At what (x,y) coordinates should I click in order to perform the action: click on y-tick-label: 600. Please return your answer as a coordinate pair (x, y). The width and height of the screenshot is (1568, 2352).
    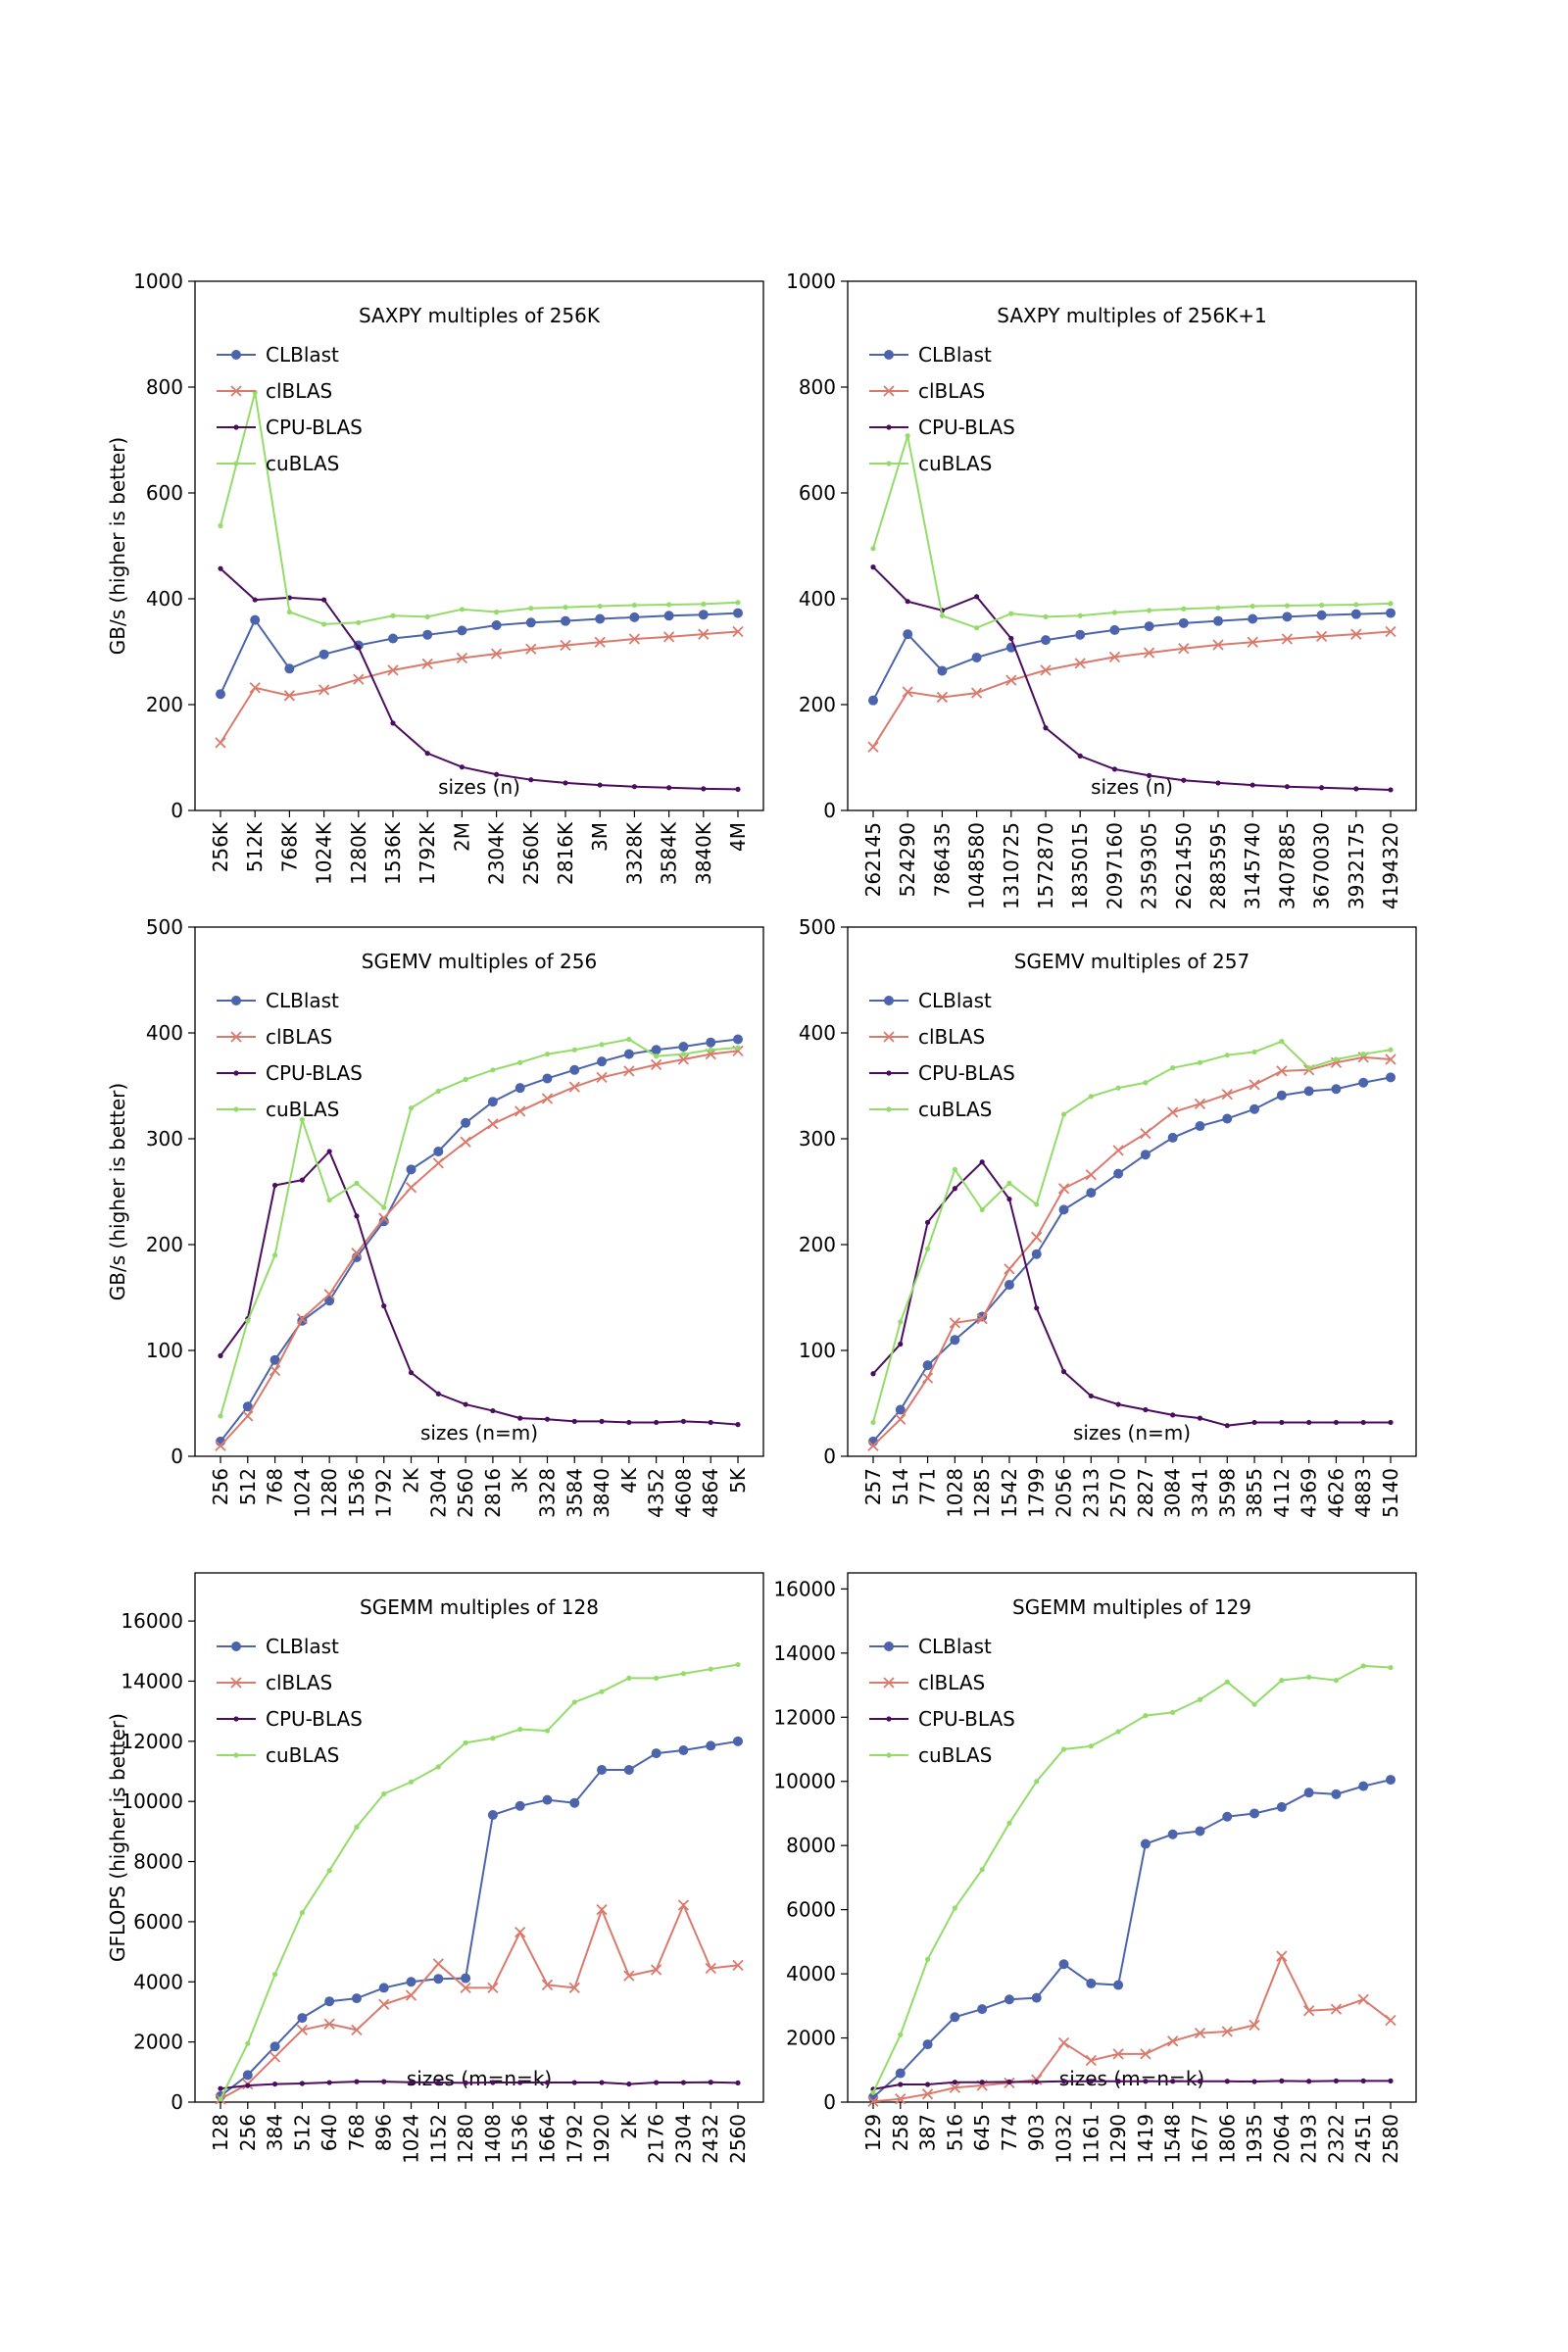
    Looking at the image, I should click on (164, 493).